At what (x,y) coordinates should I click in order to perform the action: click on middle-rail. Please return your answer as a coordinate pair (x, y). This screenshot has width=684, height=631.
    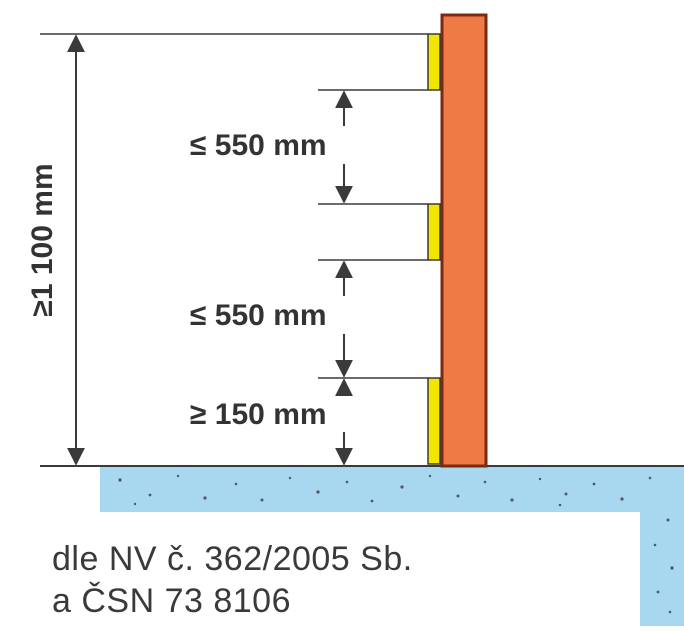
    Looking at the image, I should click on (434, 232).